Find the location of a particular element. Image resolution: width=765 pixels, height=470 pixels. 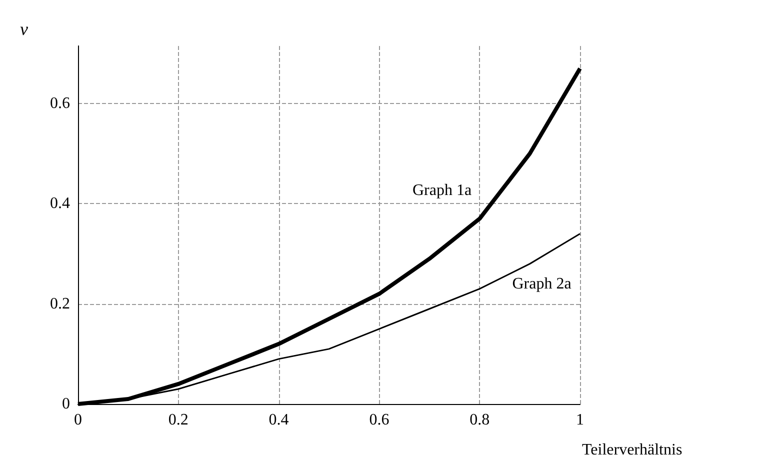

x-axis-title: Teilerverhältnis is located at coordinates (632, 450).